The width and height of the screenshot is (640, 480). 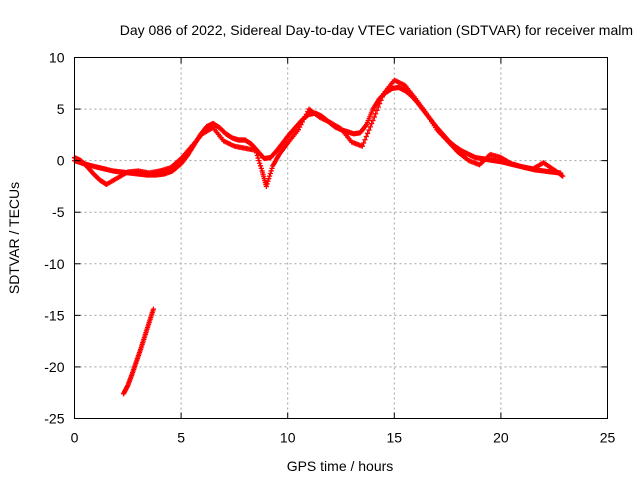 What do you see at coordinates (501, 438) in the screenshot?
I see `x-tick-label: 20` at bounding box center [501, 438].